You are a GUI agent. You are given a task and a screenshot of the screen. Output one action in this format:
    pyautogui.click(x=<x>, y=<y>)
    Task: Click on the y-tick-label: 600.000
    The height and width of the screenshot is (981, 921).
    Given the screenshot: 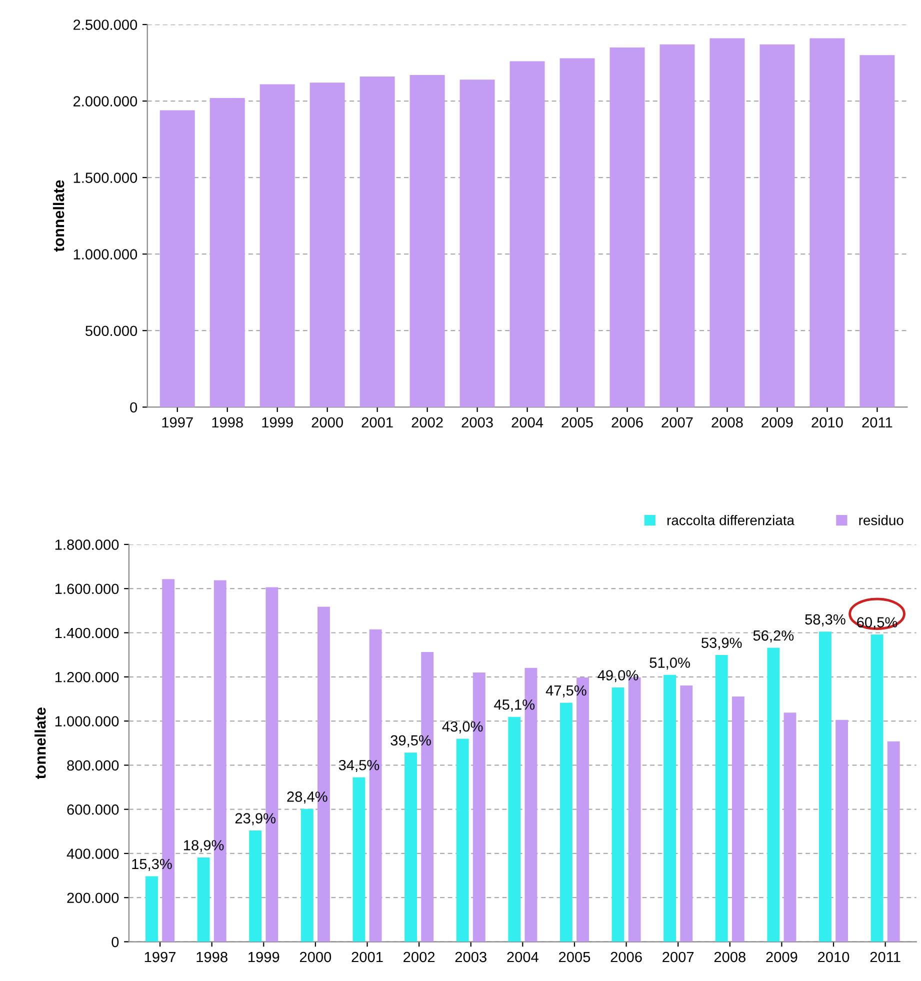 What is the action you would take?
    pyautogui.click(x=93, y=809)
    